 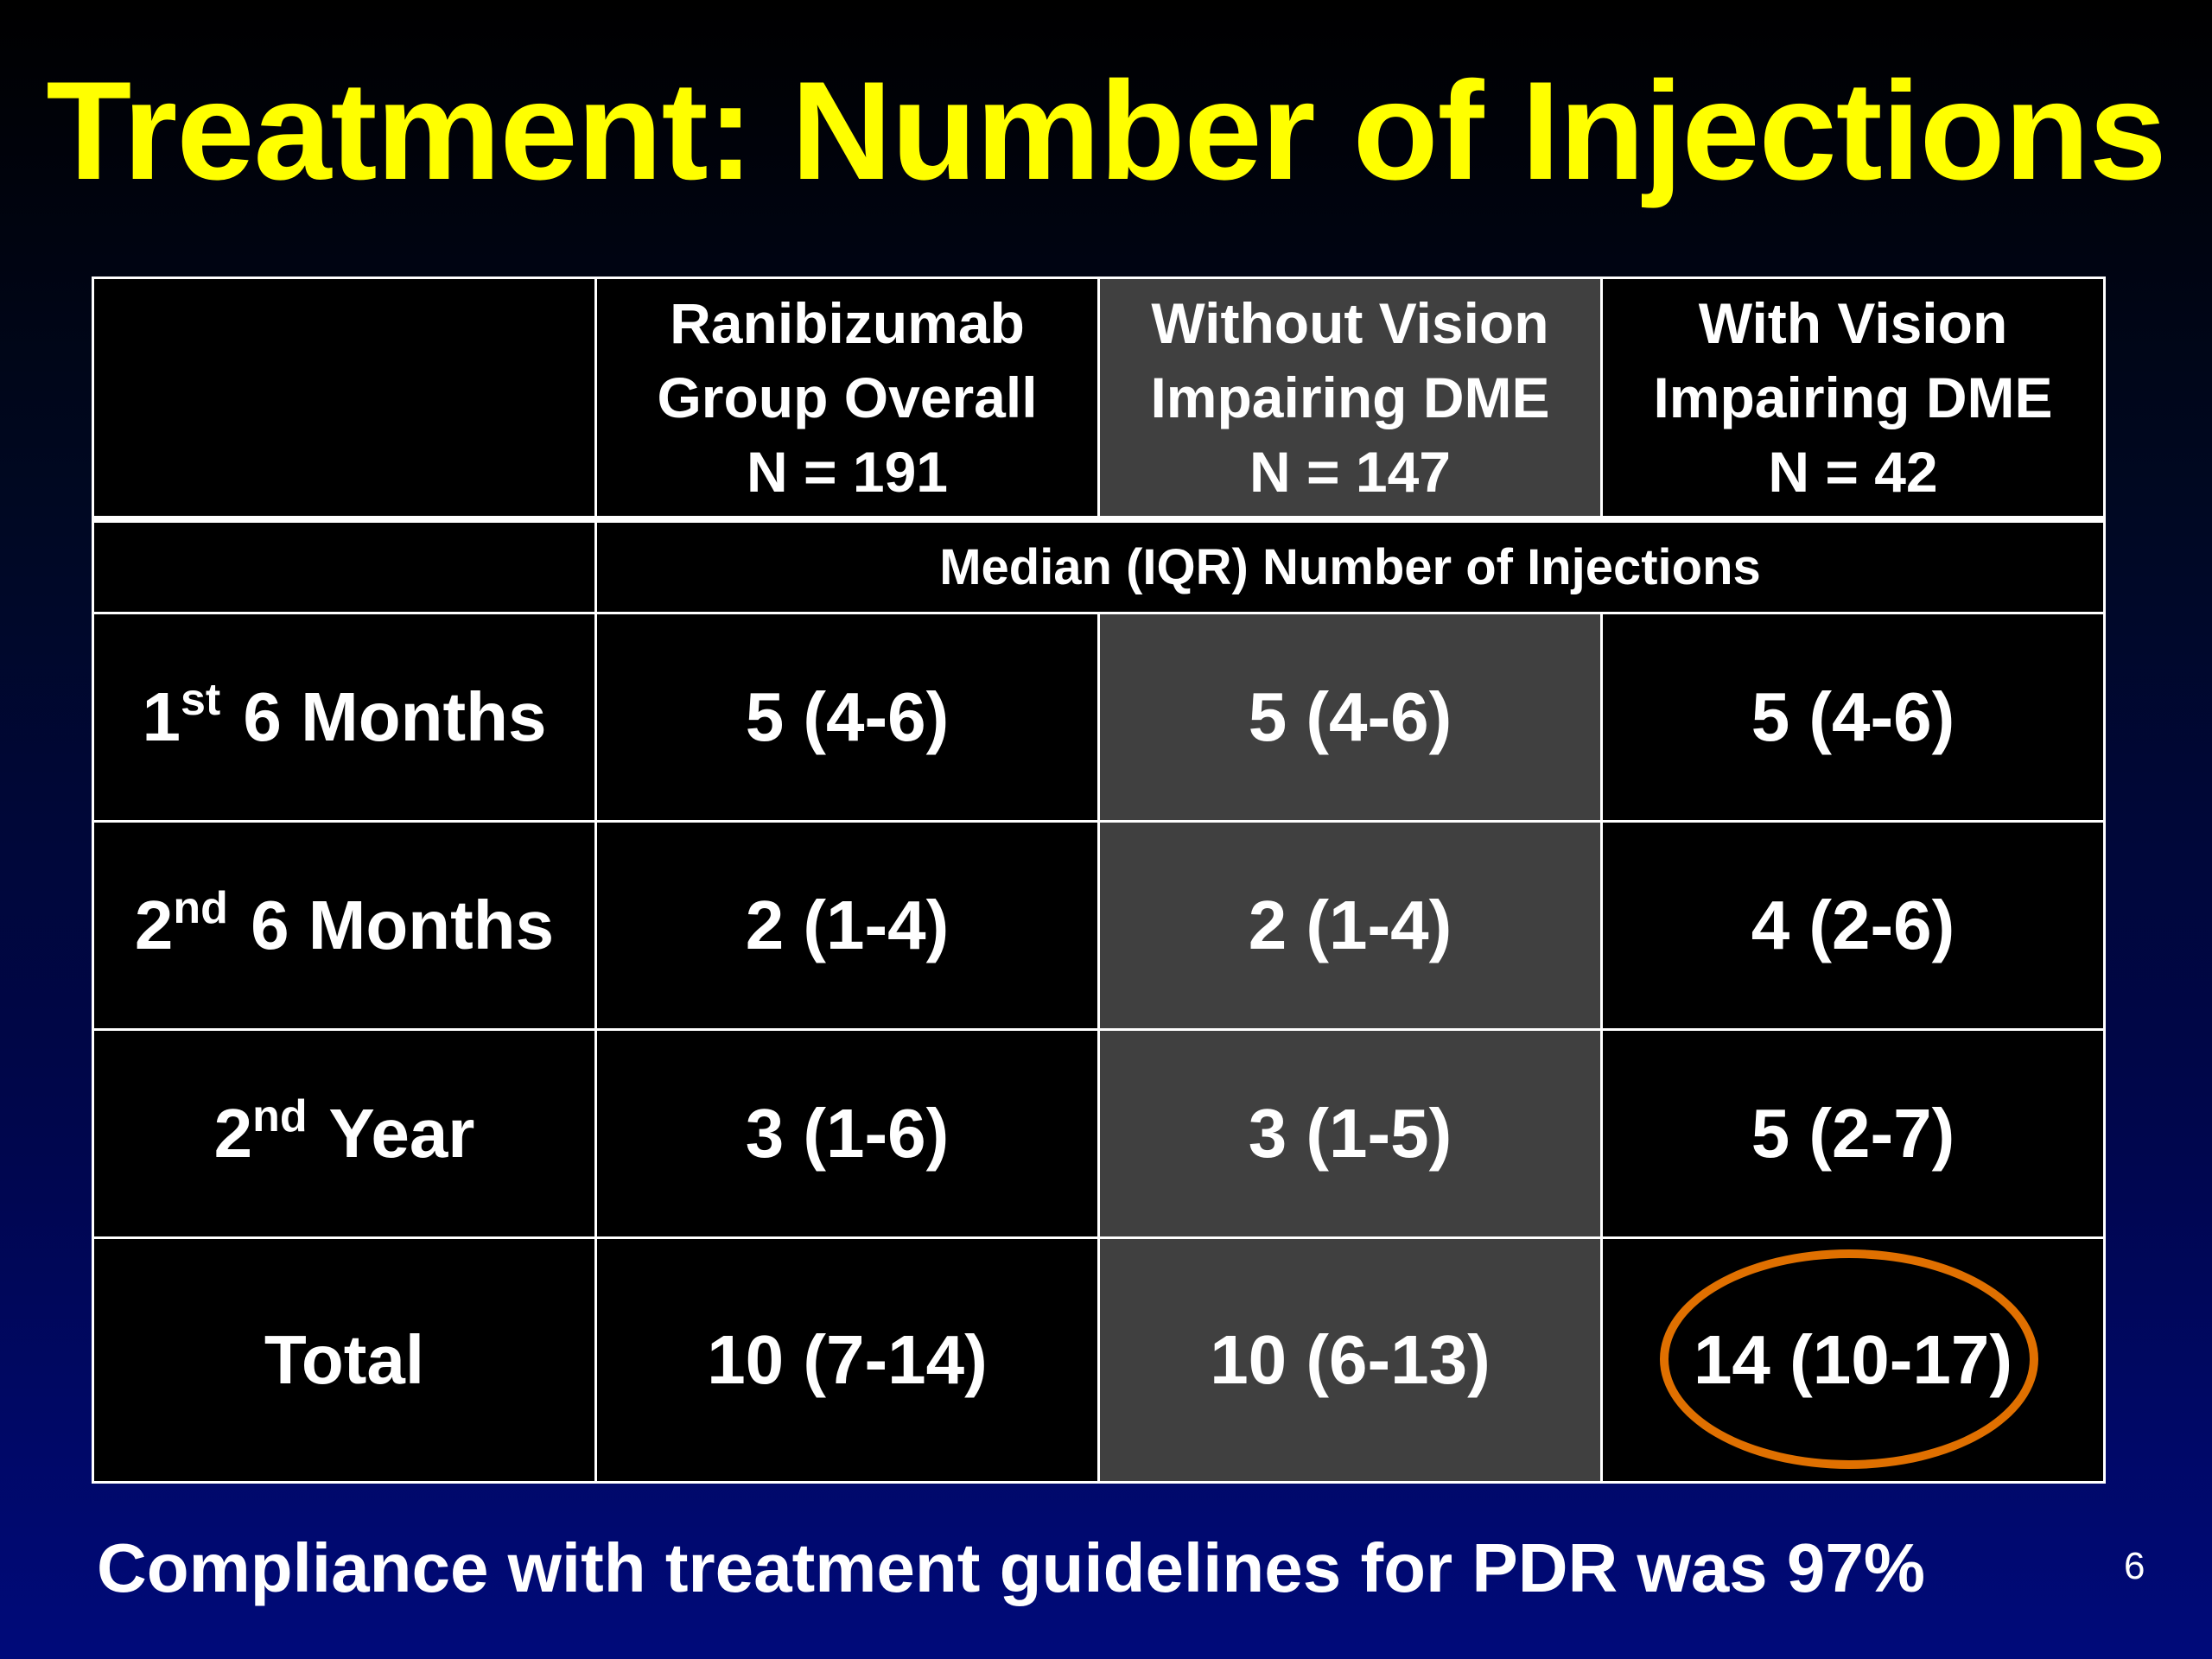 What do you see at coordinates (1853, 398) in the screenshot?
I see `column-header-with-dme: With Vision Impairing DME N = 42` at bounding box center [1853, 398].